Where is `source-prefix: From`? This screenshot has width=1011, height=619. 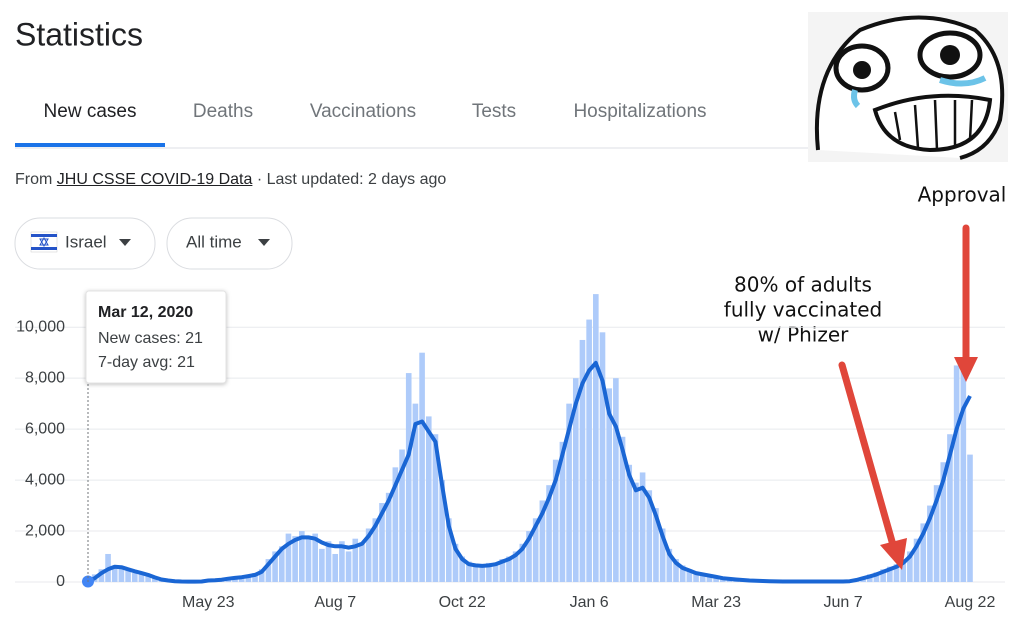 source-prefix: From is located at coordinates (34, 179).